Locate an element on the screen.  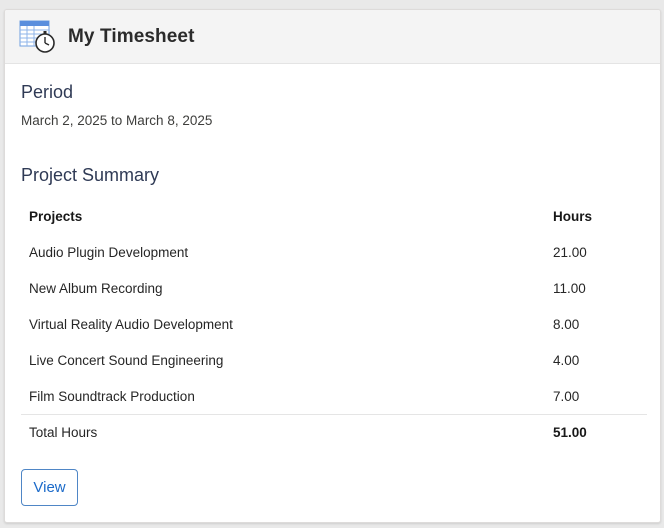
project-summary-title: Project Summary is located at coordinates (90, 175).